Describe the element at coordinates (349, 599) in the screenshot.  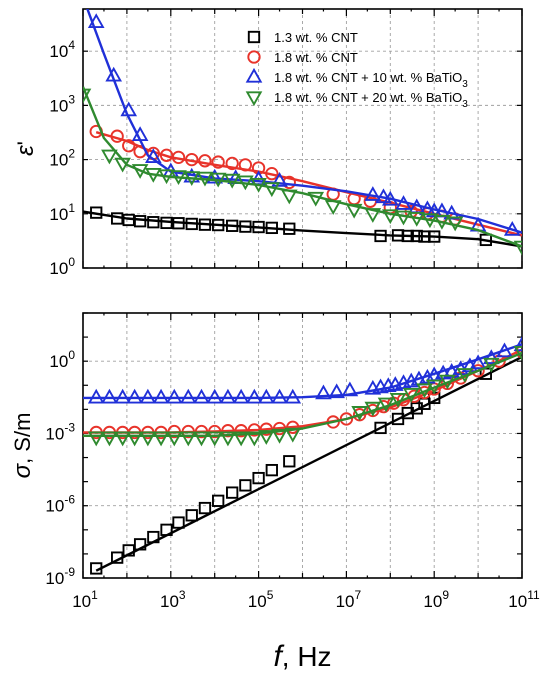
I see `x-tick-label: 10⁷` at that location.